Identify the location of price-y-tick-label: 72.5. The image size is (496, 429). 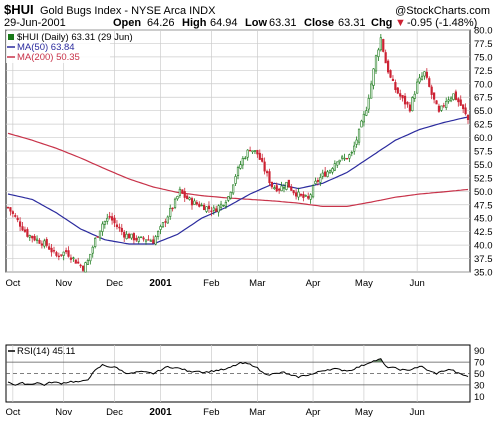
(483, 71).